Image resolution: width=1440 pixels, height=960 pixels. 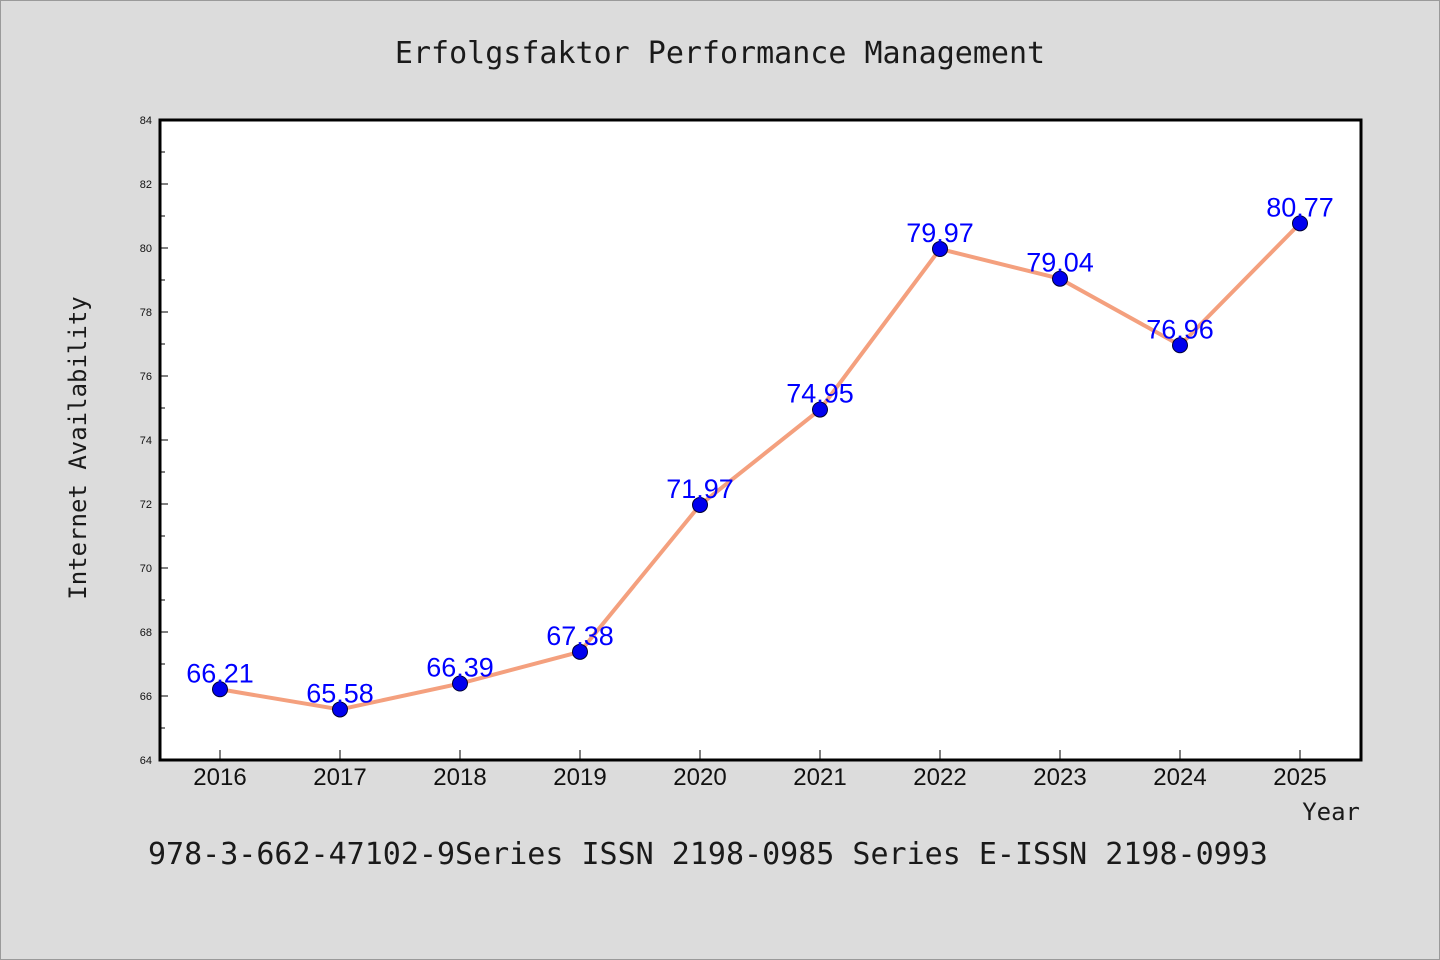 What do you see at coordinates (1180, 329) in the screenshot?
I see `data-point-label: 76.96` at bounding box center [1180, 329].